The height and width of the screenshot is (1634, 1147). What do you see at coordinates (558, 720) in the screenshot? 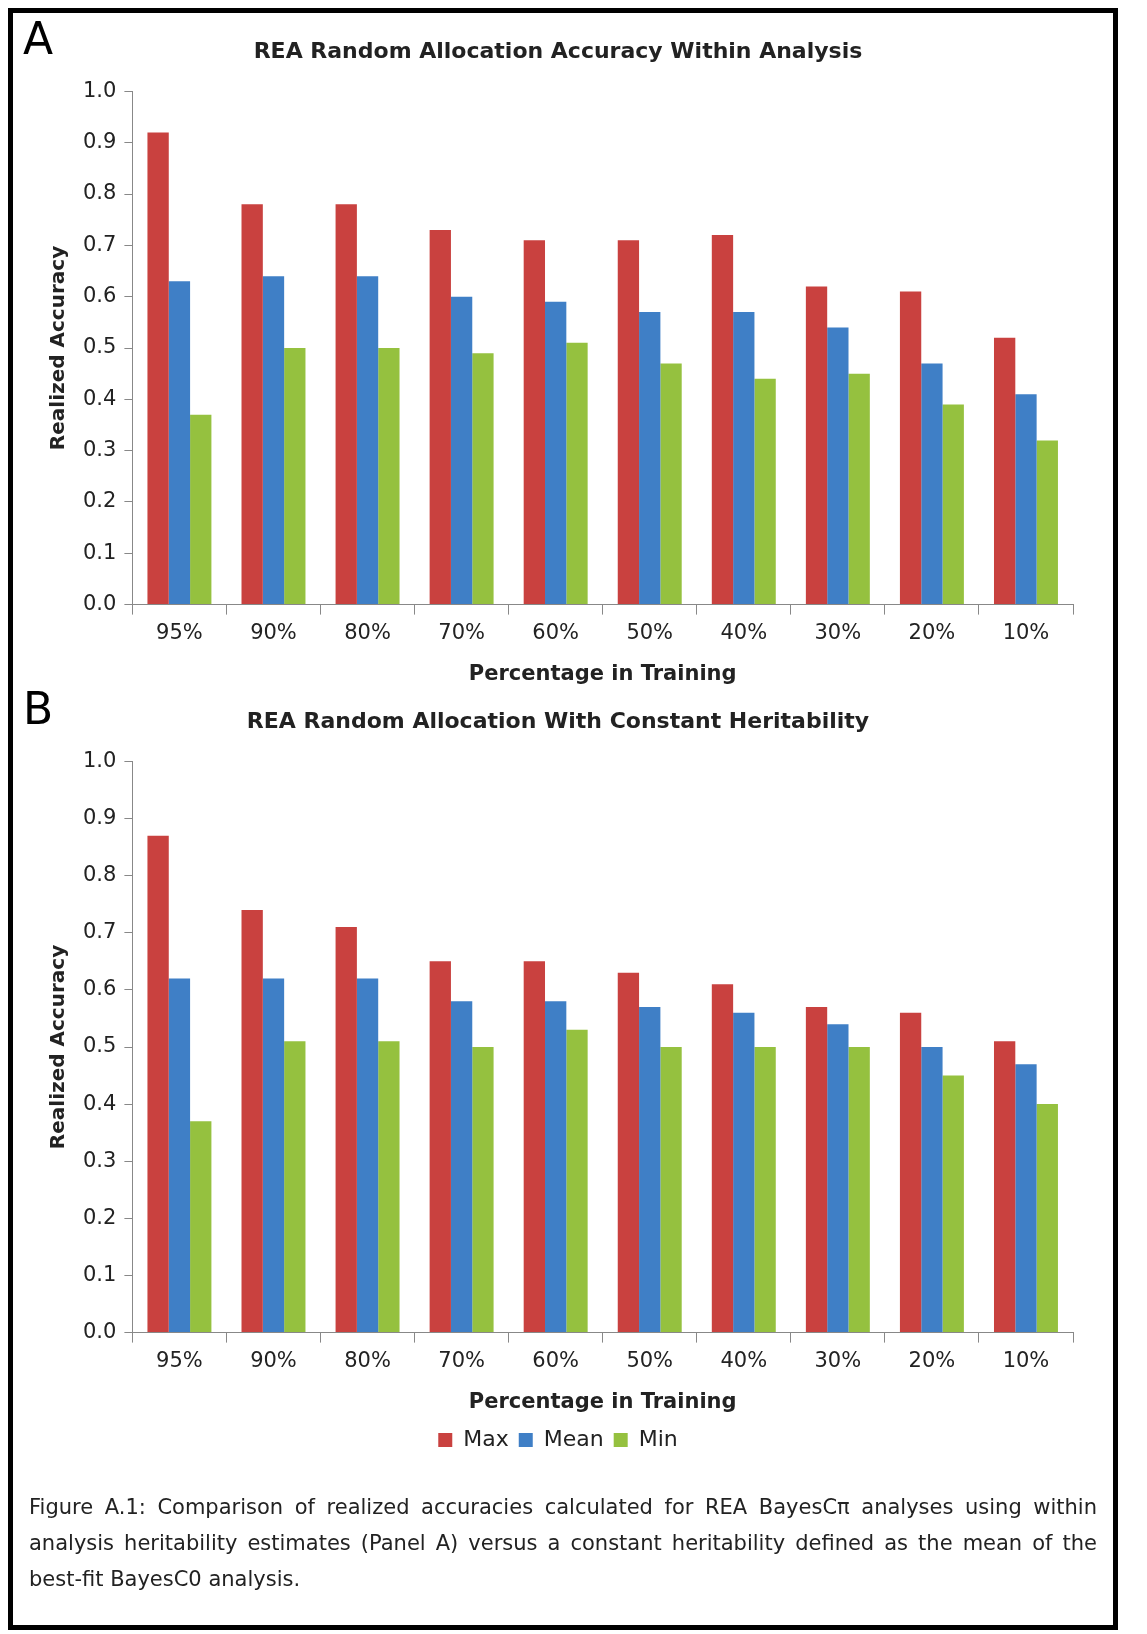
I see `chart-title: REA Random Allocation With Constant Heritability` at bounding box center [558, 720].